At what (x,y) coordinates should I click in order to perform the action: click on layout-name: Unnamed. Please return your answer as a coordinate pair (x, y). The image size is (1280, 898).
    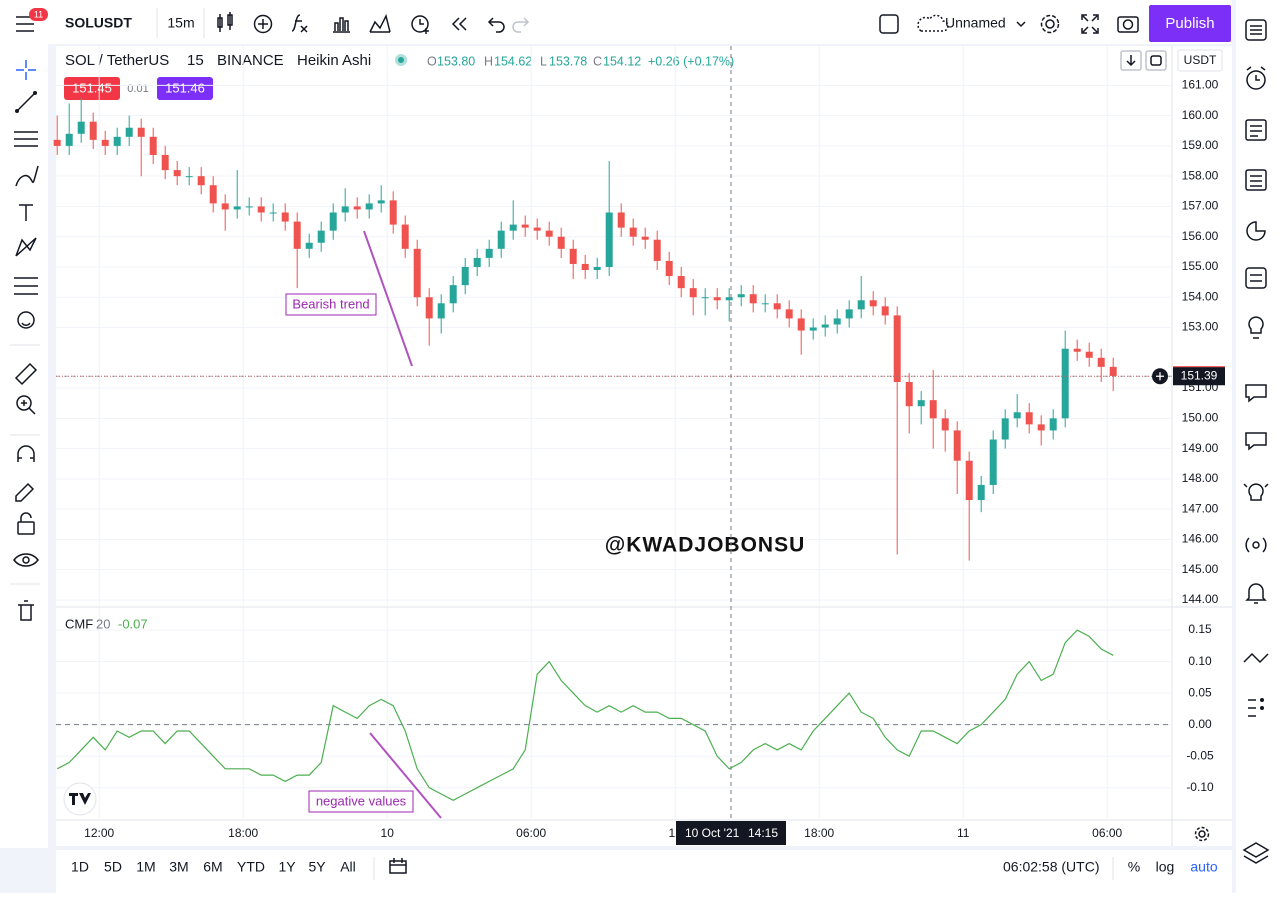
    Looking at the image, I should click on (975, 23).